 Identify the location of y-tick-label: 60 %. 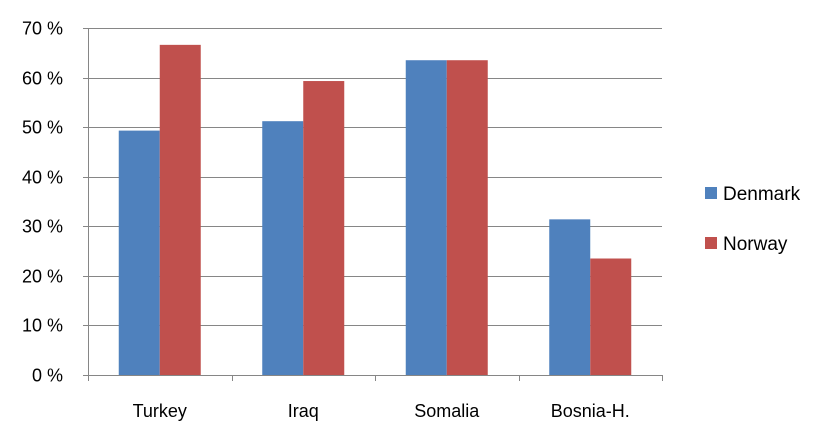
(42, 79).